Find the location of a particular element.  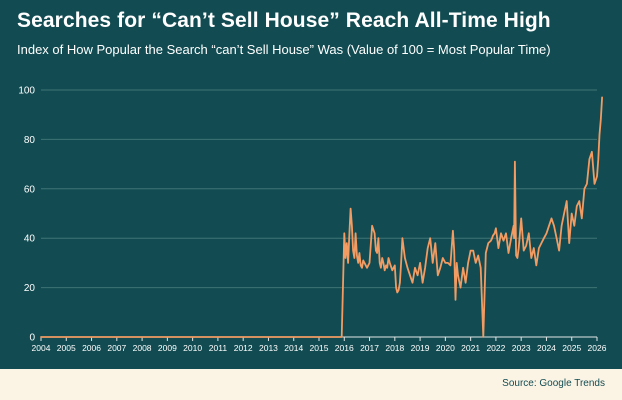

y-tick-label: 100 is located at coordinates (26, 91).